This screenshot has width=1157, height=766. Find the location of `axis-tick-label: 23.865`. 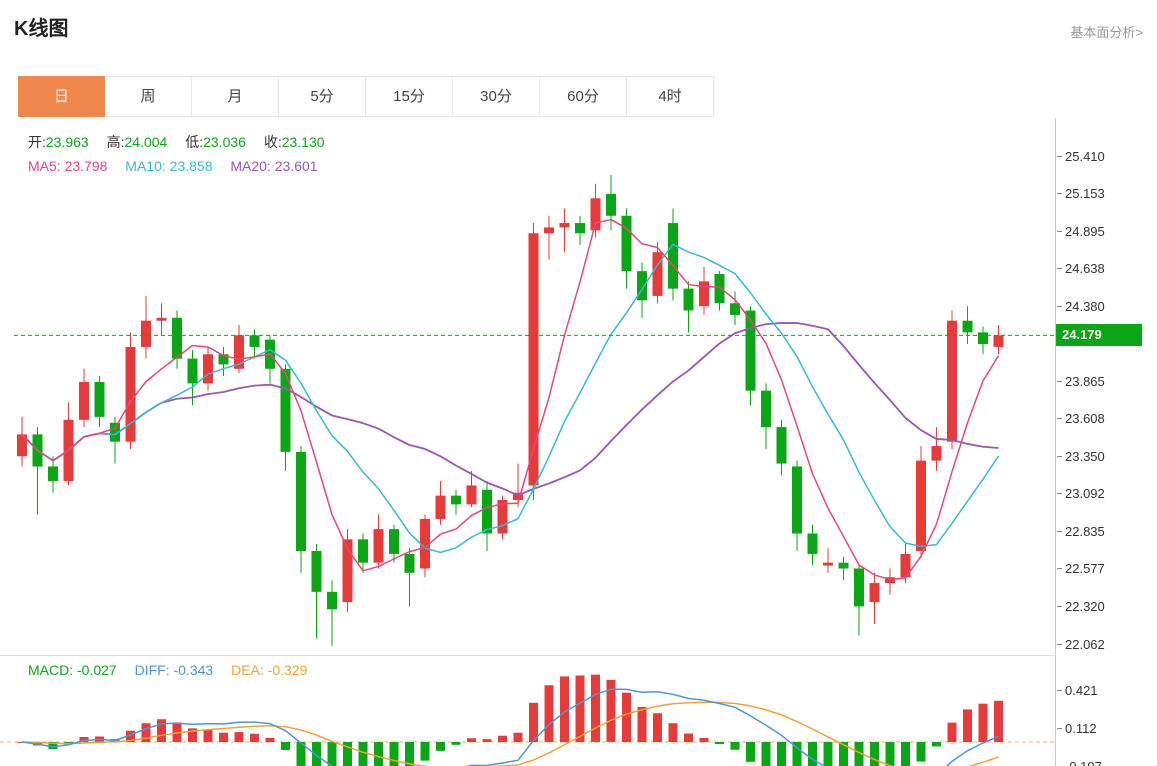

axis-tick-label: 23.865 is located at coordinates (1081, 381).